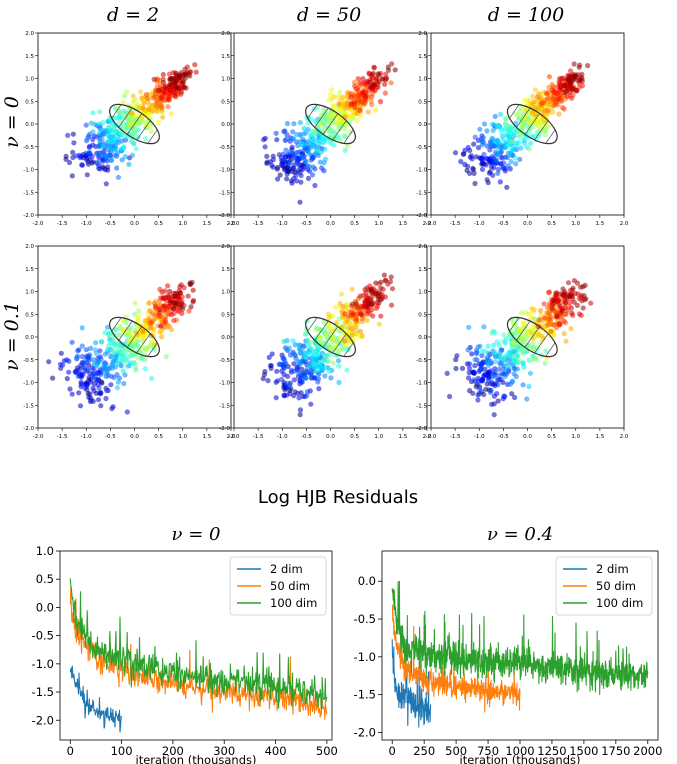  I want to click on column-title-d2: d = 2, so click(133, 15).